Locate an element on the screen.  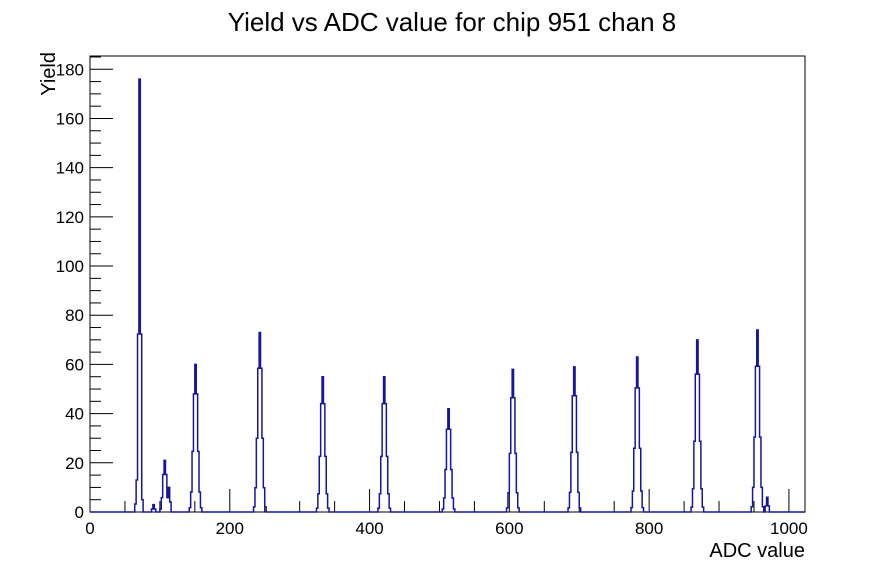
x-tick-label: 600 is located at coordinates (509, 528).